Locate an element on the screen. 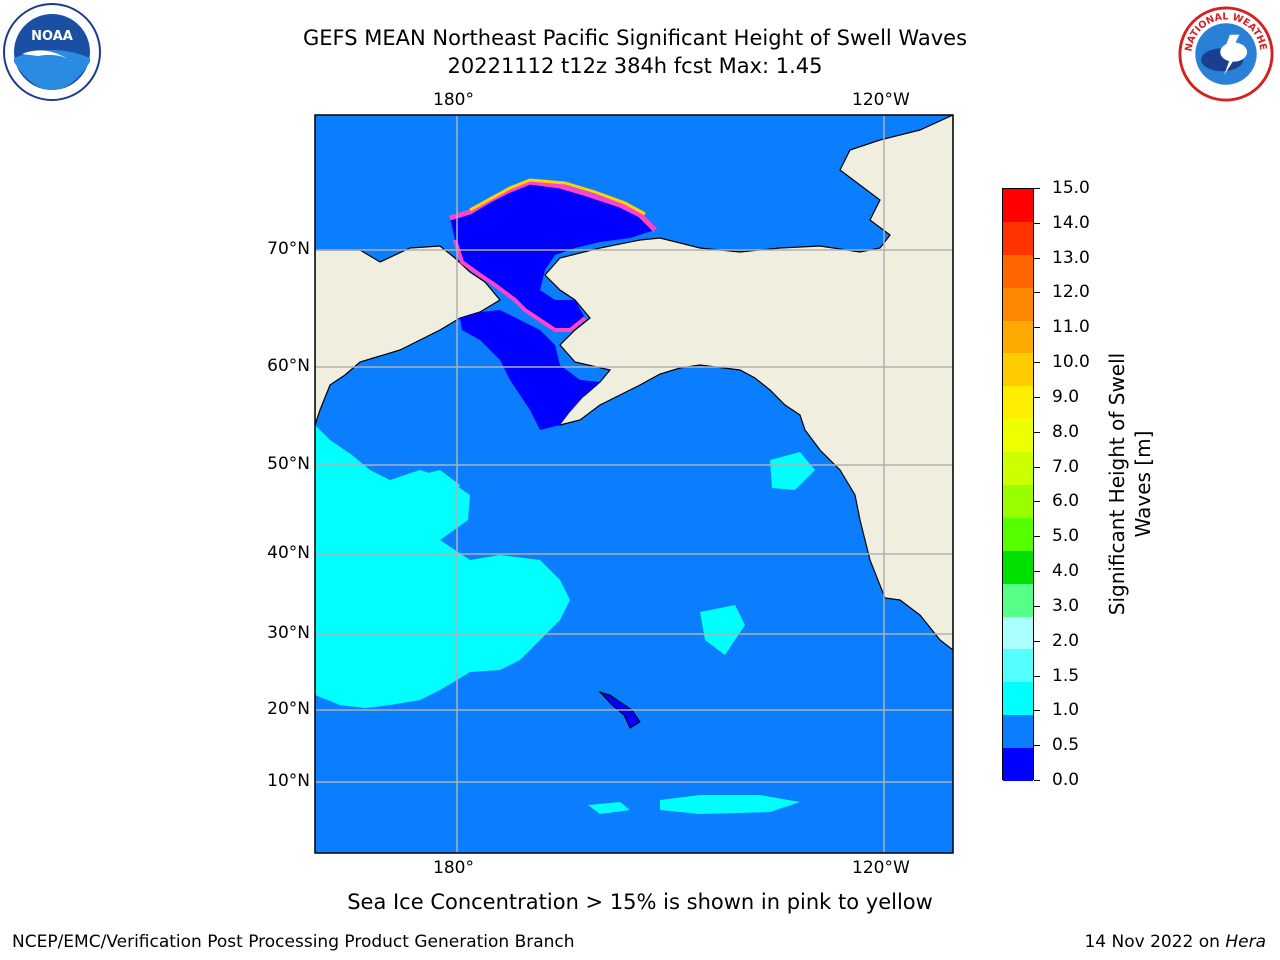 Image resolution: width=1280 pixels, height=960 pixels. lat-label-30n: 30°N is located at coordinates (288, 633).